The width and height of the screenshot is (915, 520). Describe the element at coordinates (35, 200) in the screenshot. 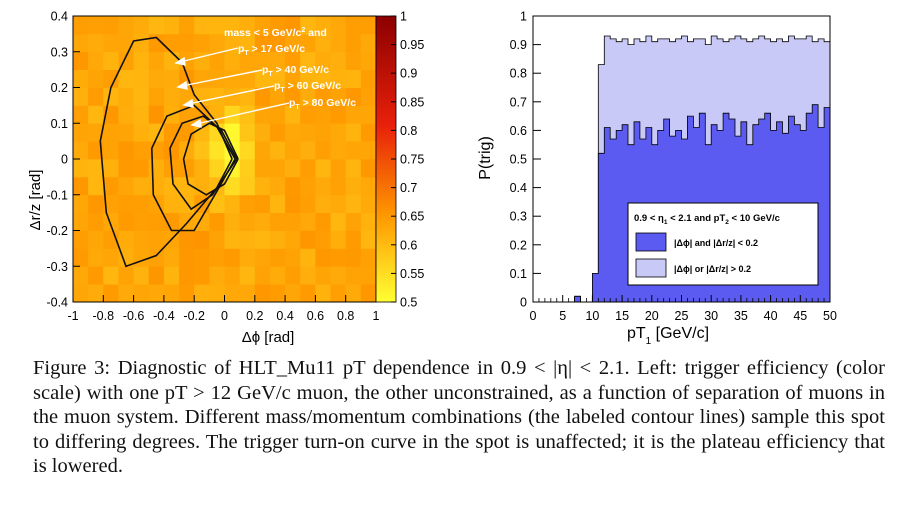

I see `heatmap-y-axis-label: Δr/z [rad]` at that location.